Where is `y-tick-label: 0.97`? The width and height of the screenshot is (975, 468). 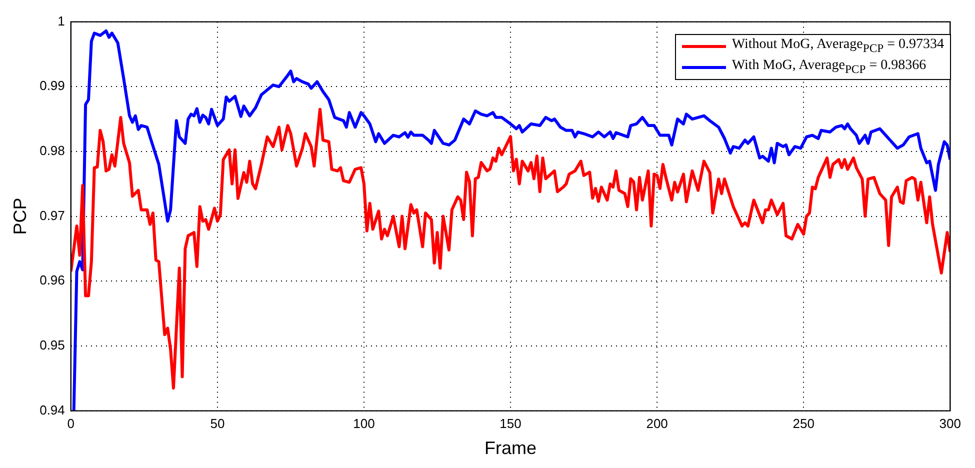
y-tick-label: 0.97 is located at coordinates (52, 215).